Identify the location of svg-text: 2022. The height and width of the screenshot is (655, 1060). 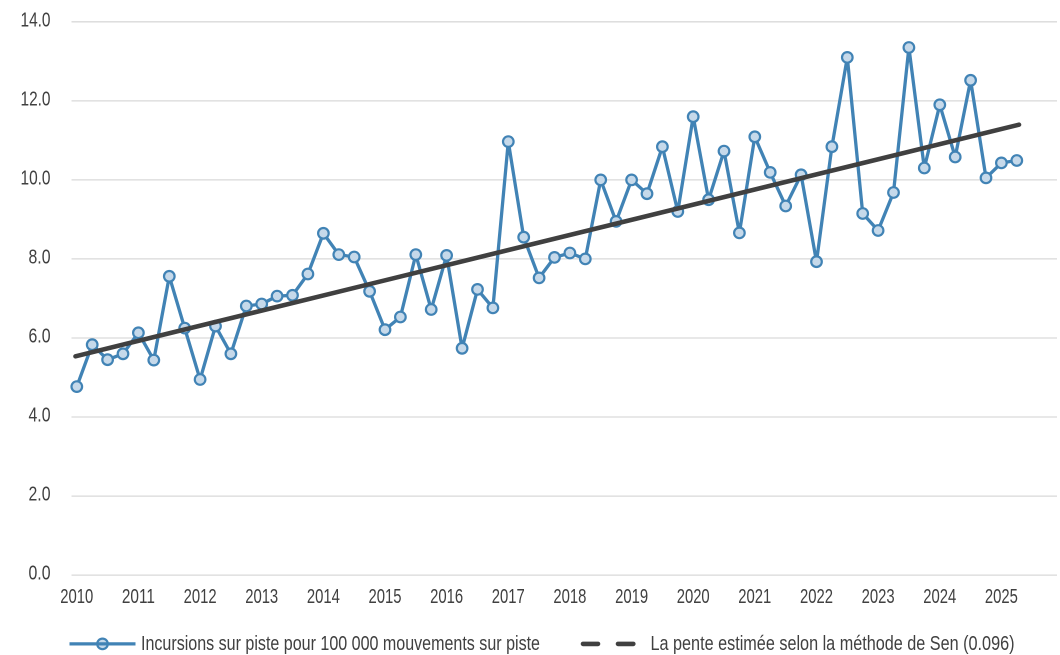
(816, 597).